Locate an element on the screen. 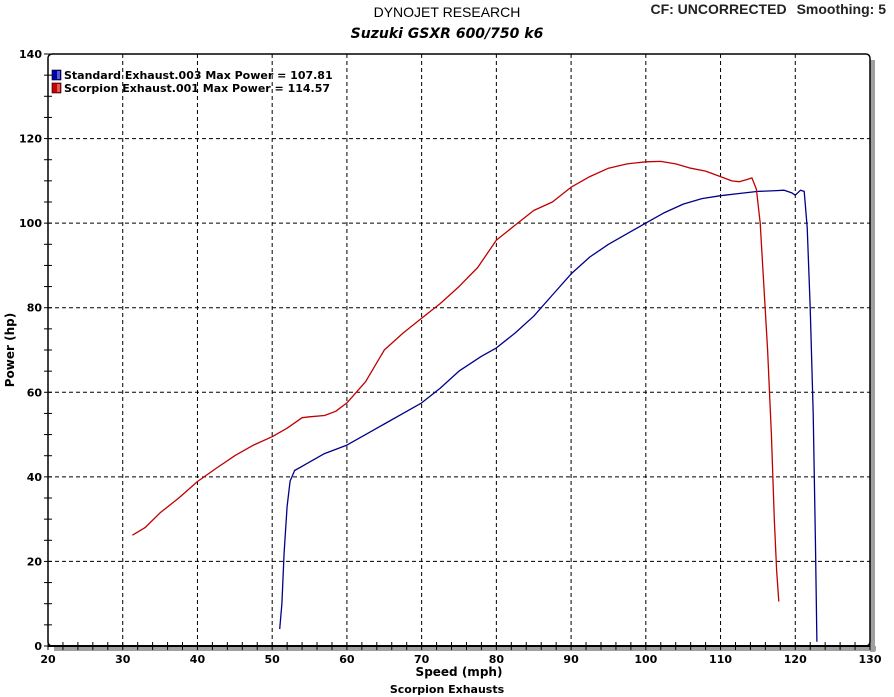 The image size is (894, 697). x-axis-title: Speed (mph) is located at coordinates (459, 672).